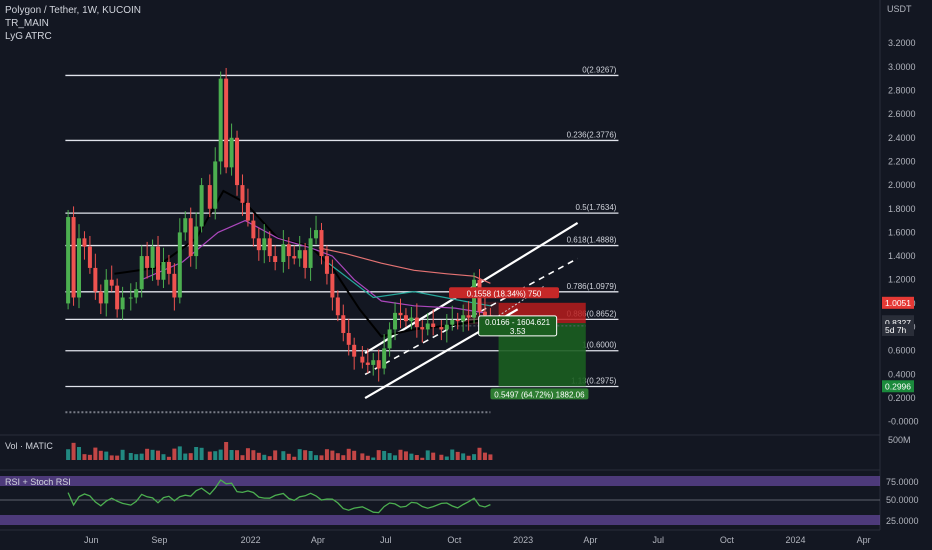 Image resolution: width=932 pixels, height=550 pixels. I want to click on fib-level-label: 0.5(1.7634), so click(596, 207).